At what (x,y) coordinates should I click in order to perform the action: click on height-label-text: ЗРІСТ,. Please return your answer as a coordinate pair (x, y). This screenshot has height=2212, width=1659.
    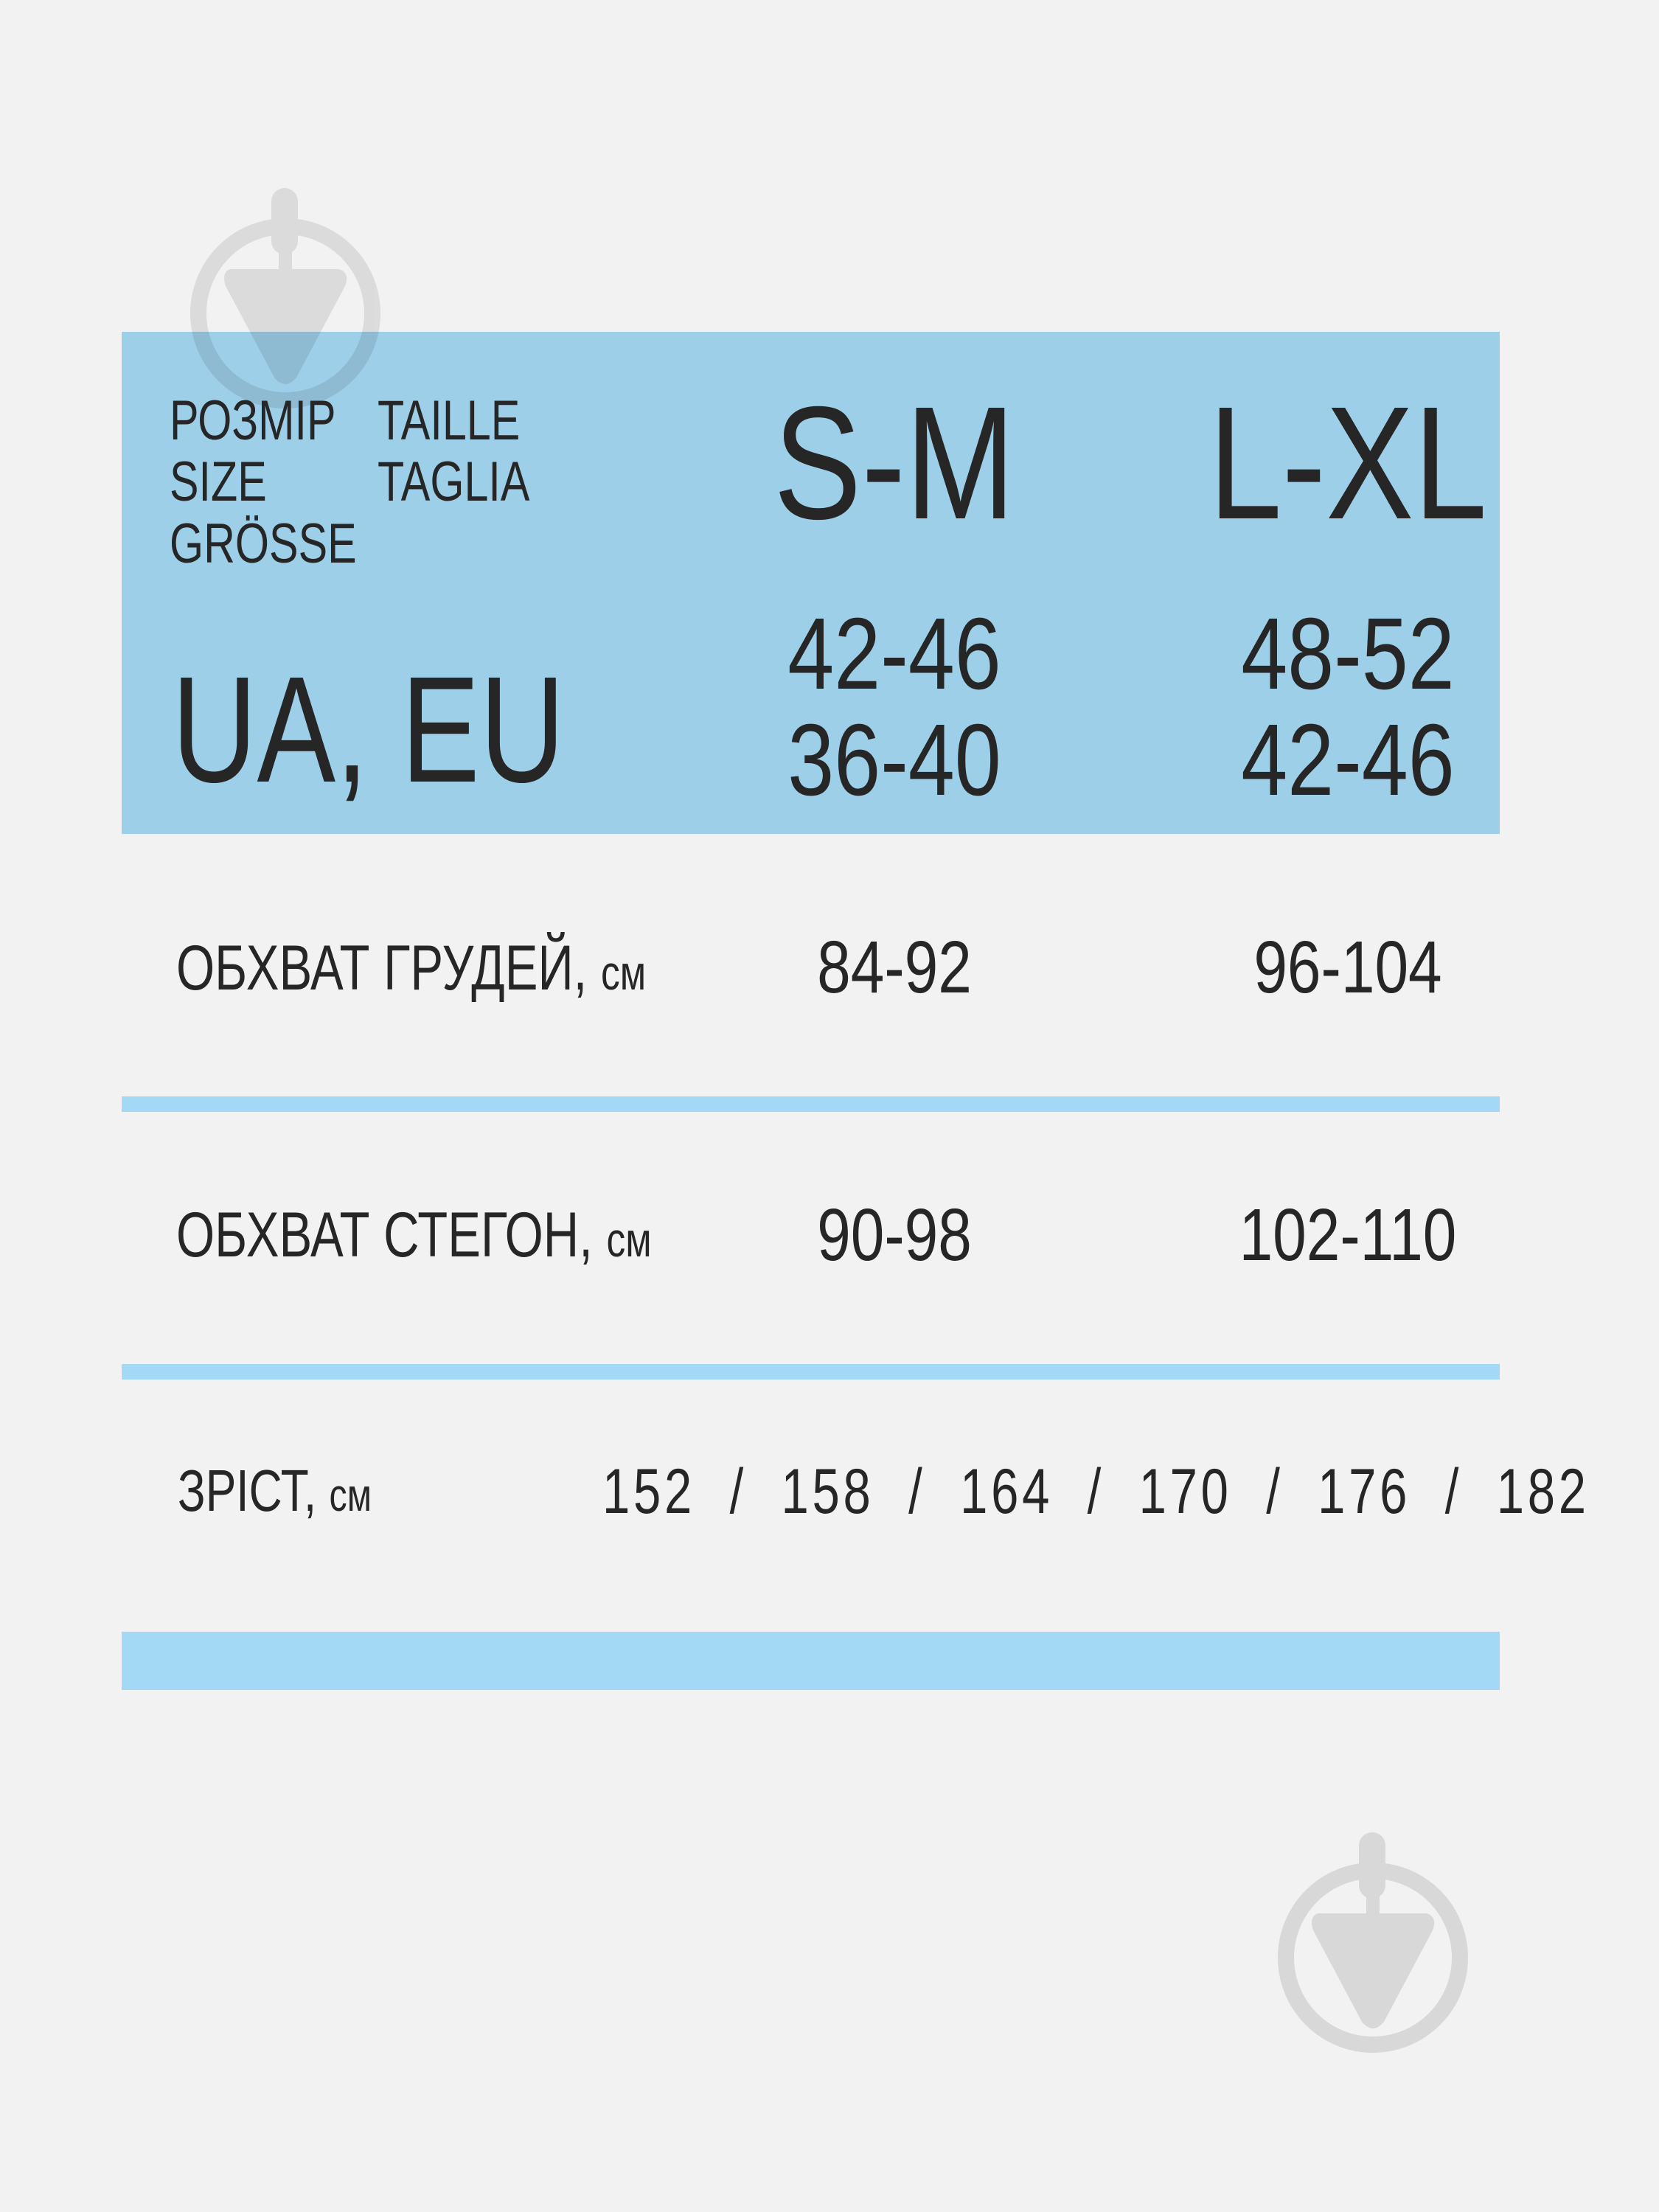
    Looking at the image, I should click on (247, 1490).